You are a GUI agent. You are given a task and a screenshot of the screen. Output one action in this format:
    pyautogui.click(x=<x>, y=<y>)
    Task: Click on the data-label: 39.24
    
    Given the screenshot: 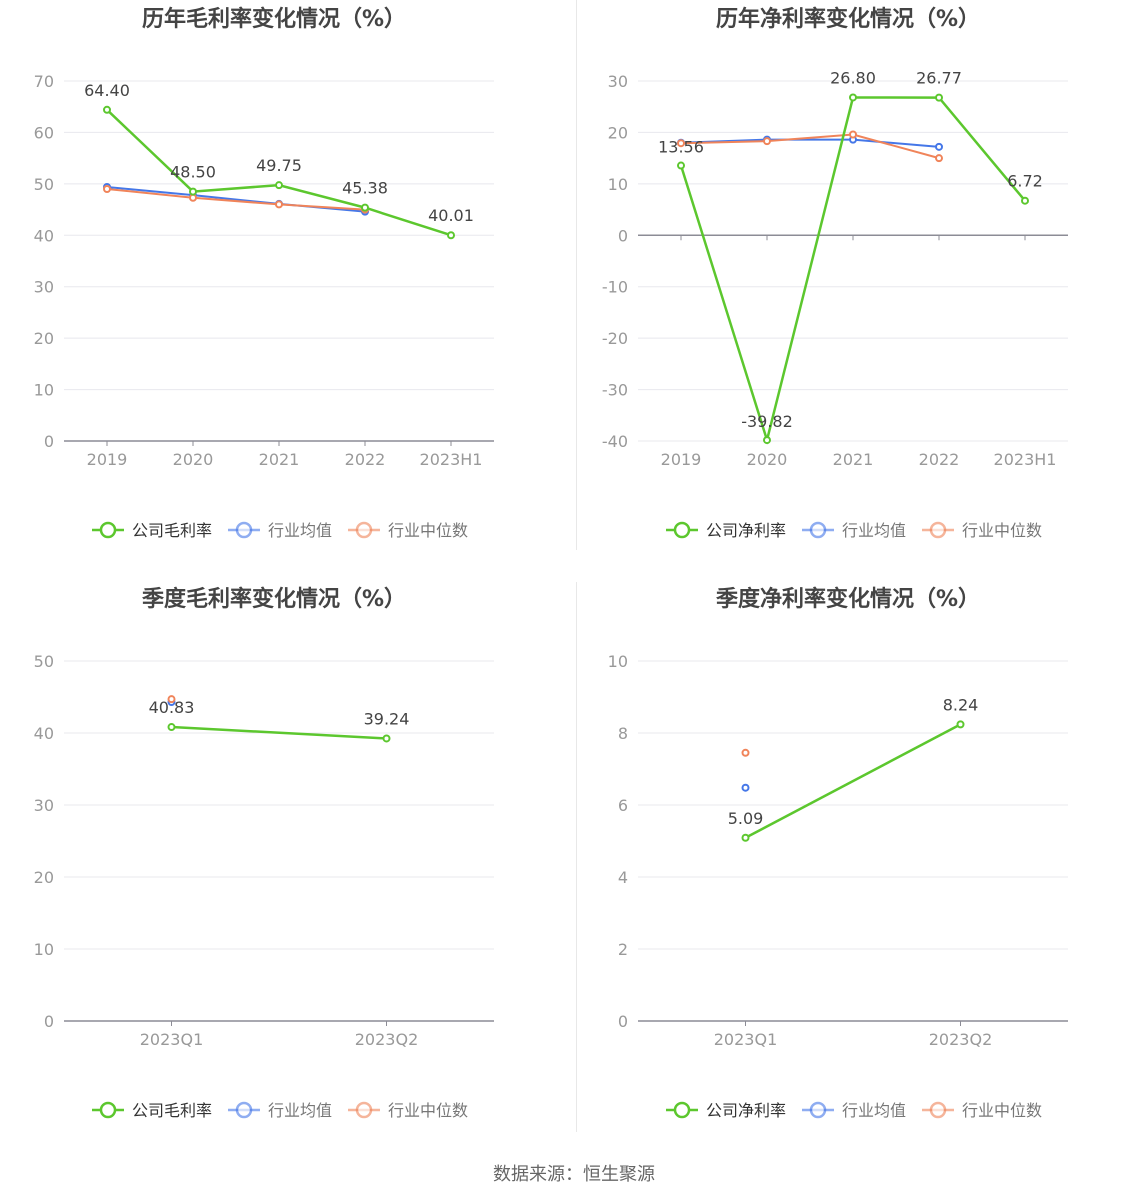 What is the action you would take?
    pyautogui.click(x=387, y=718)
    